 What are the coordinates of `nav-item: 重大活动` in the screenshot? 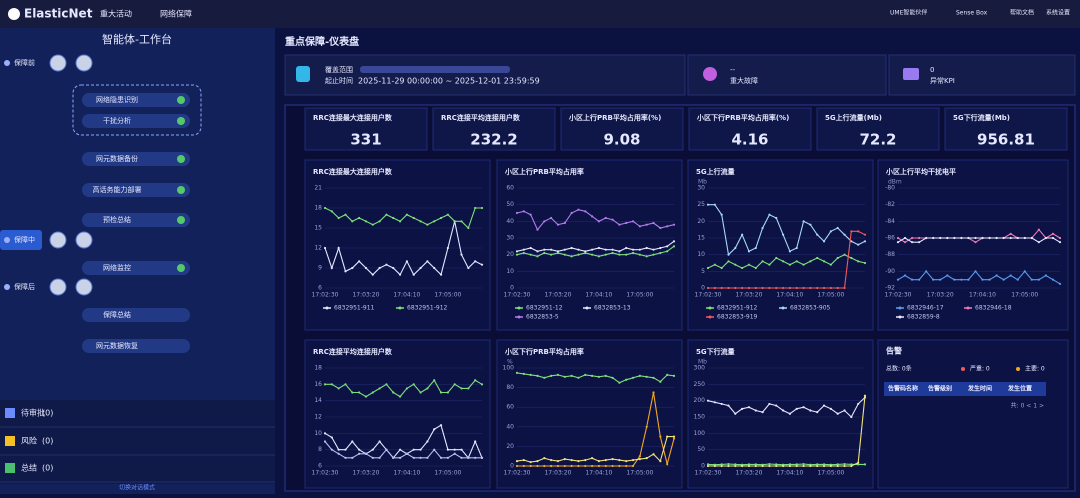 It's located at (116, 14).